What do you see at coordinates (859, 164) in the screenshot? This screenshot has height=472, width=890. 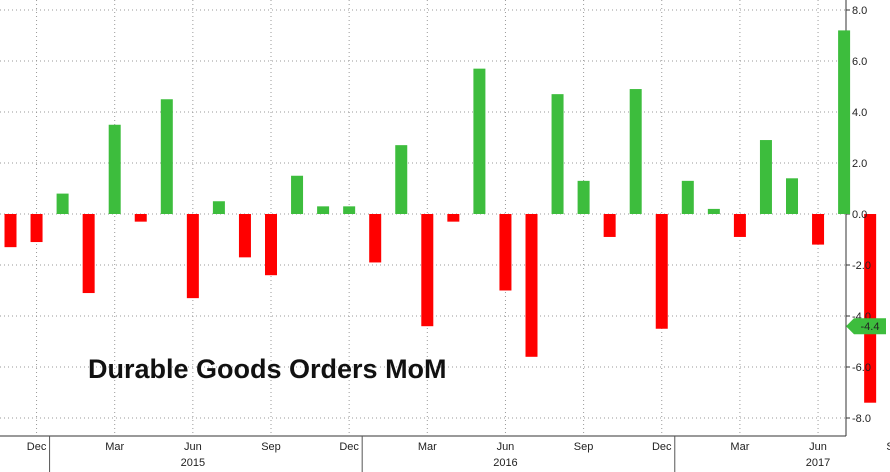 I see `y-tick-label: 2.0` at bounding box center [859, 164].